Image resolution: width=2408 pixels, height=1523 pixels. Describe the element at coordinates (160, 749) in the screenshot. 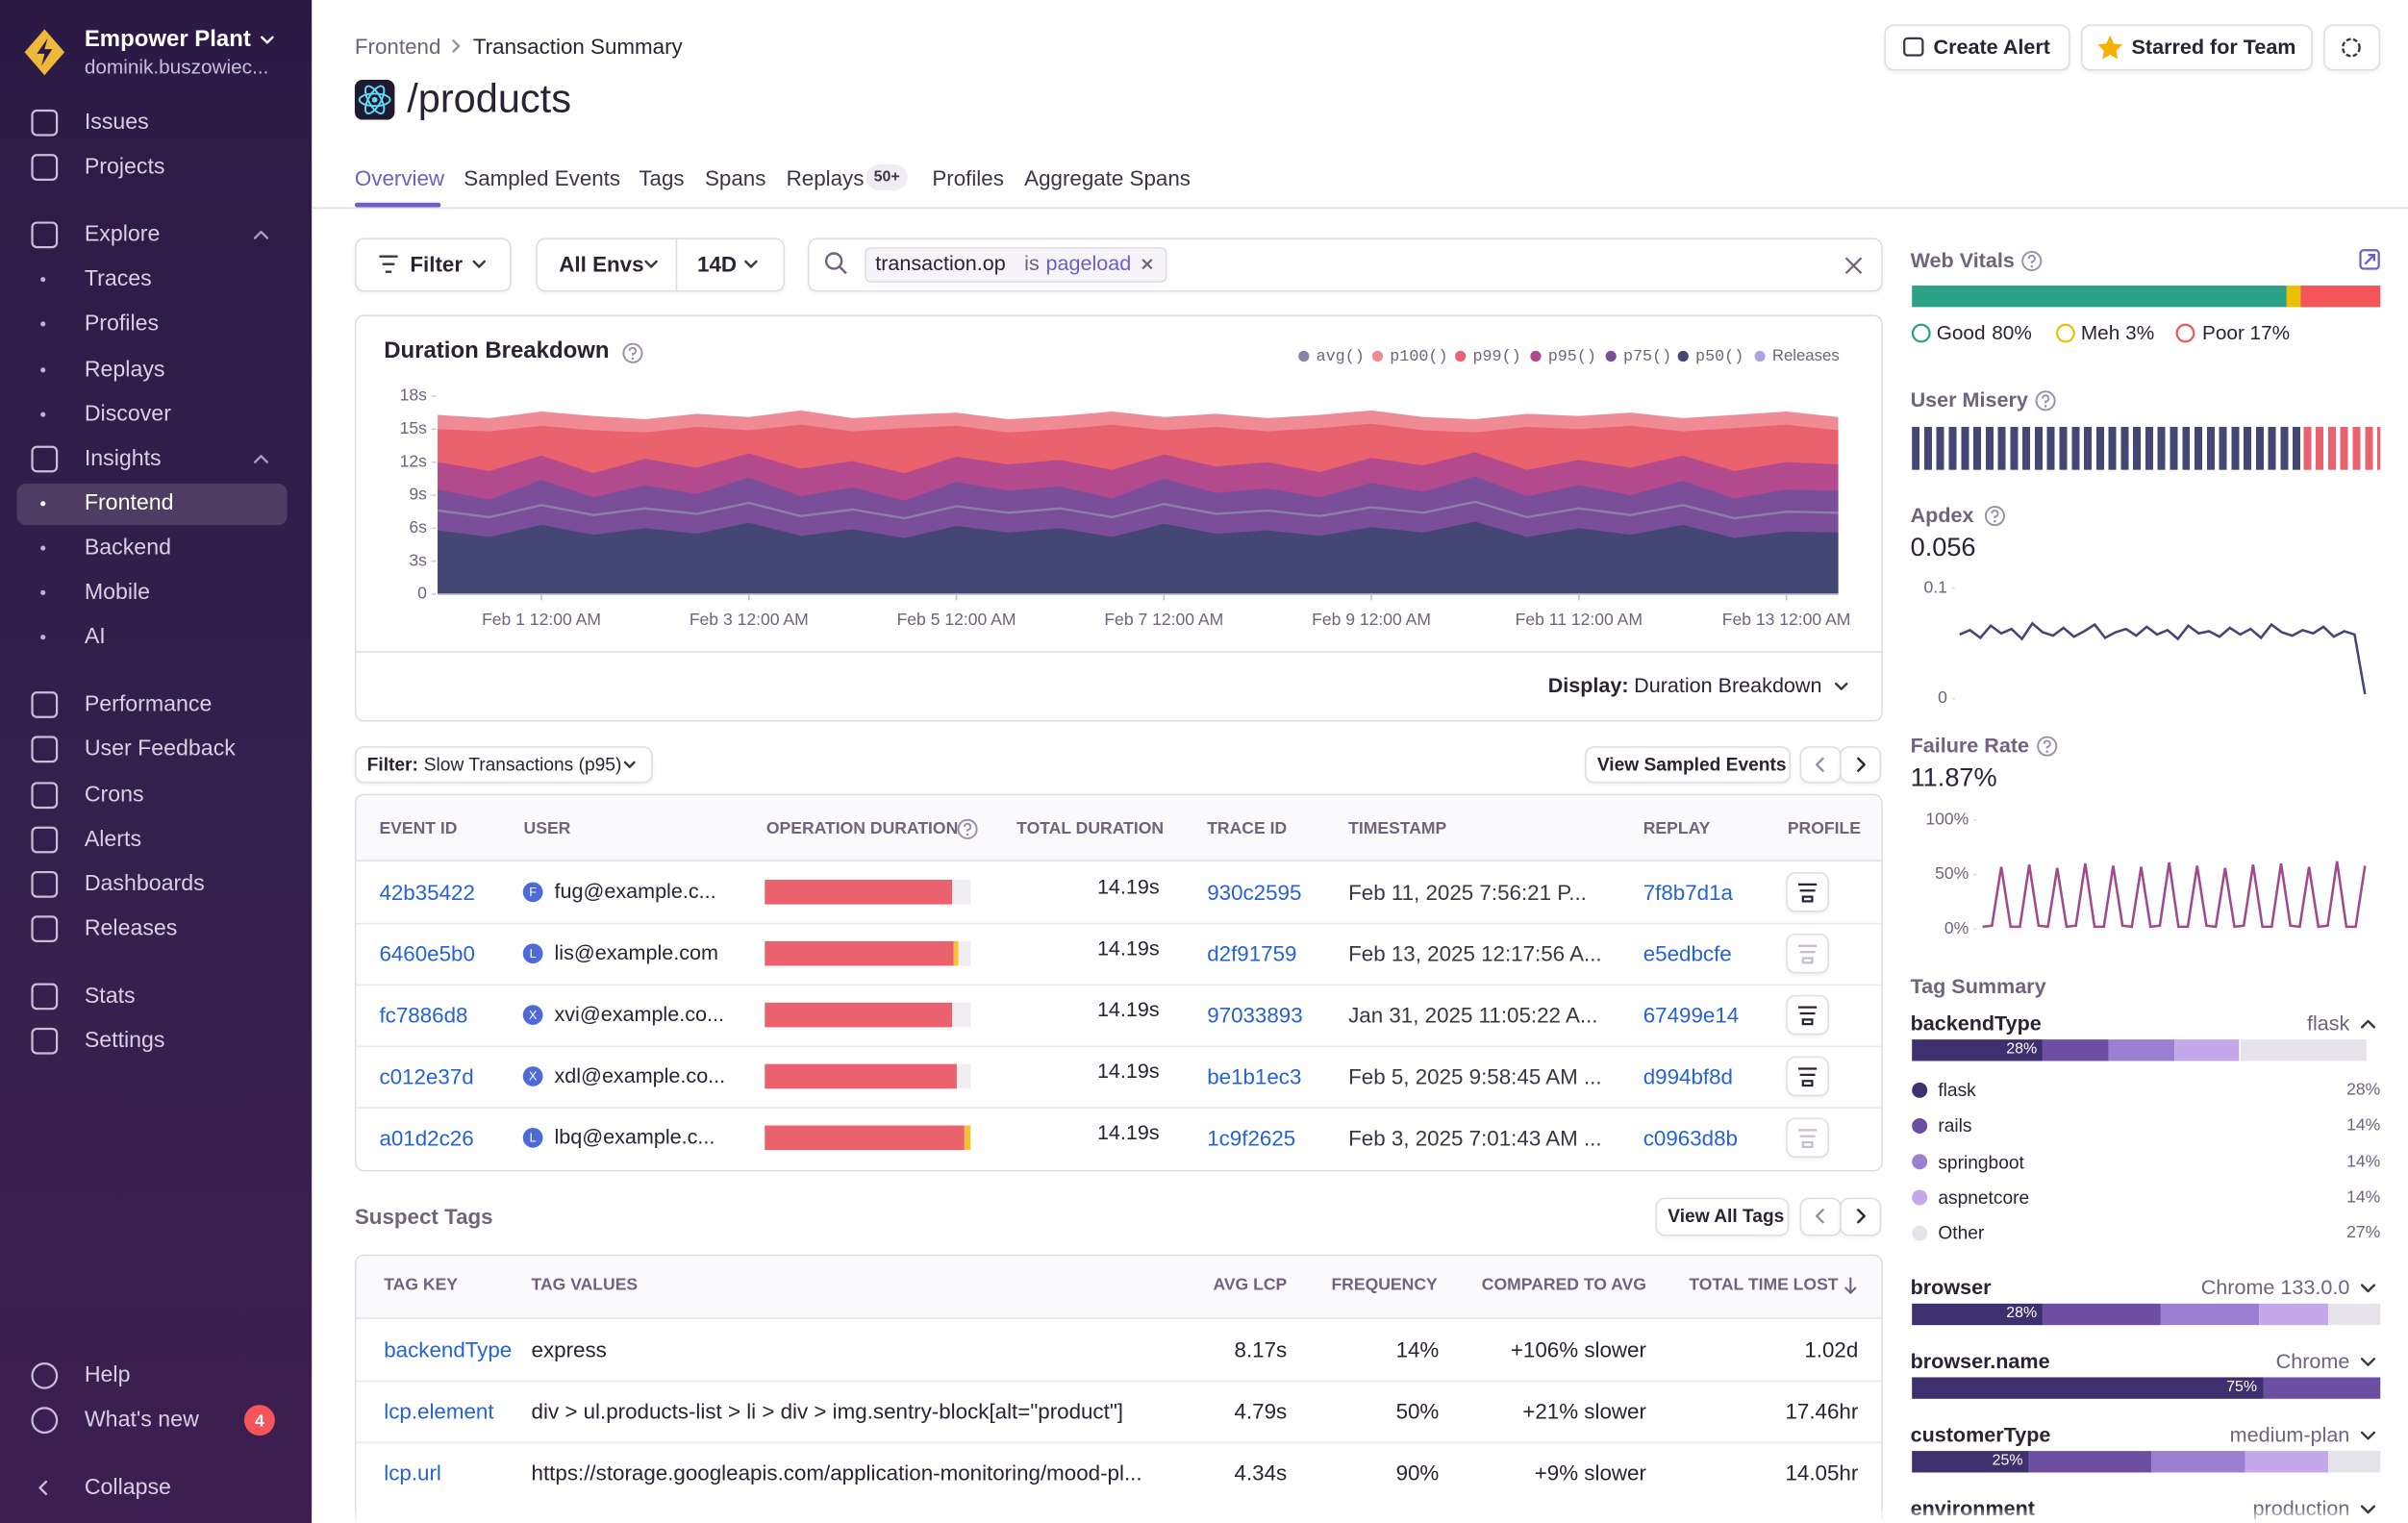

I see `nav-item: User Feedback` at that location.